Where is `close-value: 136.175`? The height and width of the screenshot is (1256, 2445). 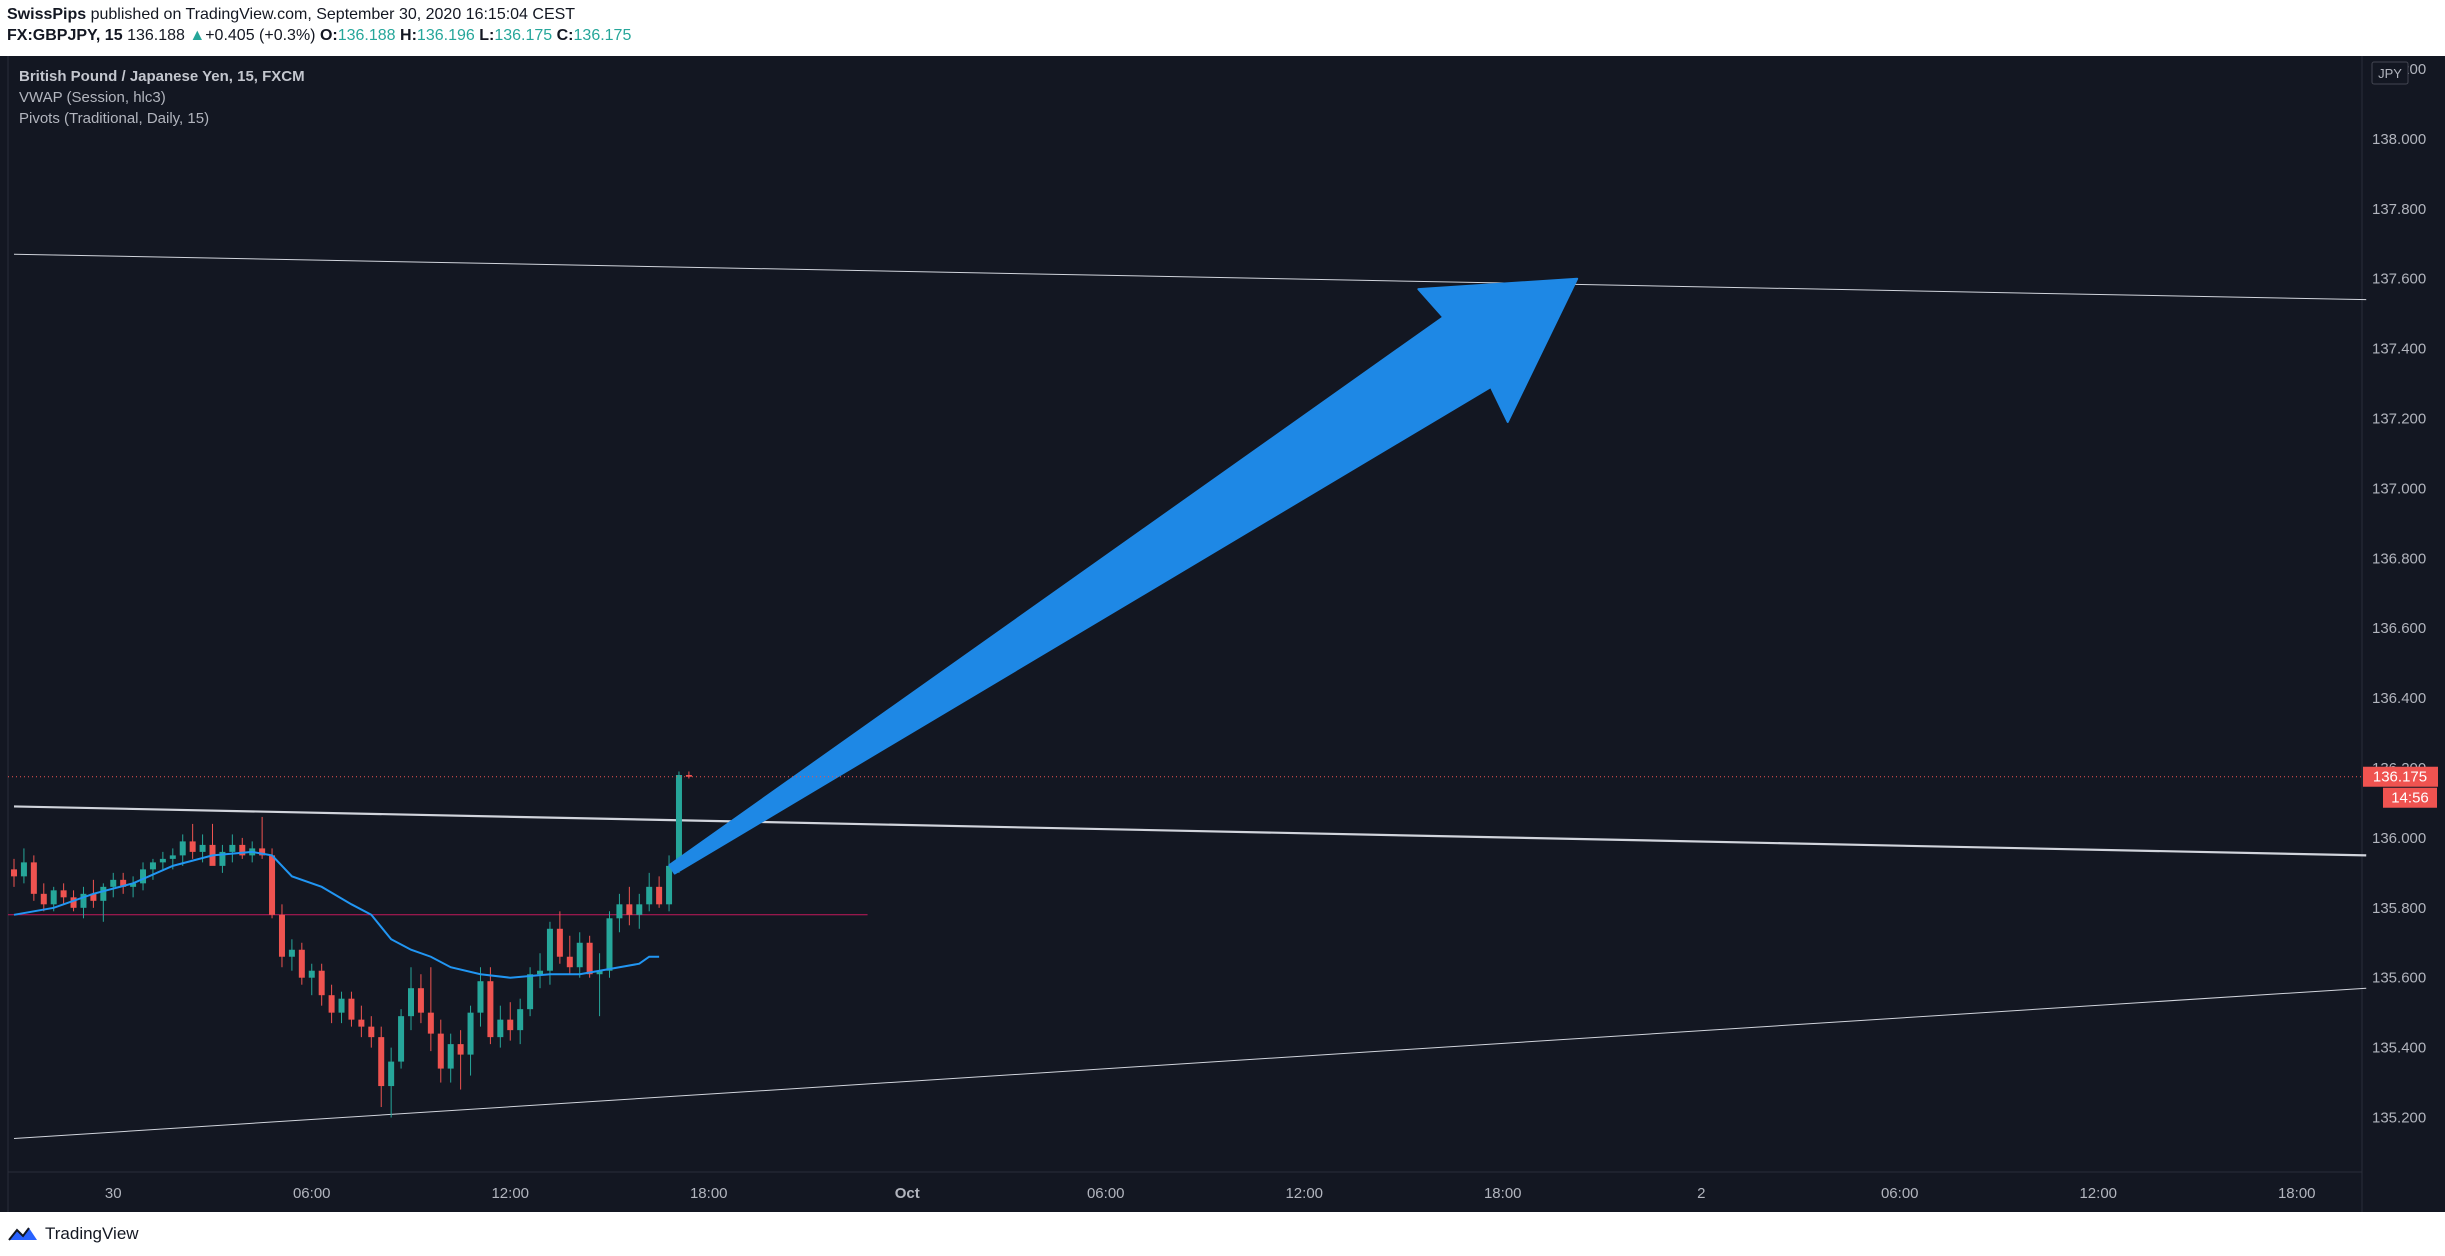
close-value: 136.175 is located at coordinates (602, 35).